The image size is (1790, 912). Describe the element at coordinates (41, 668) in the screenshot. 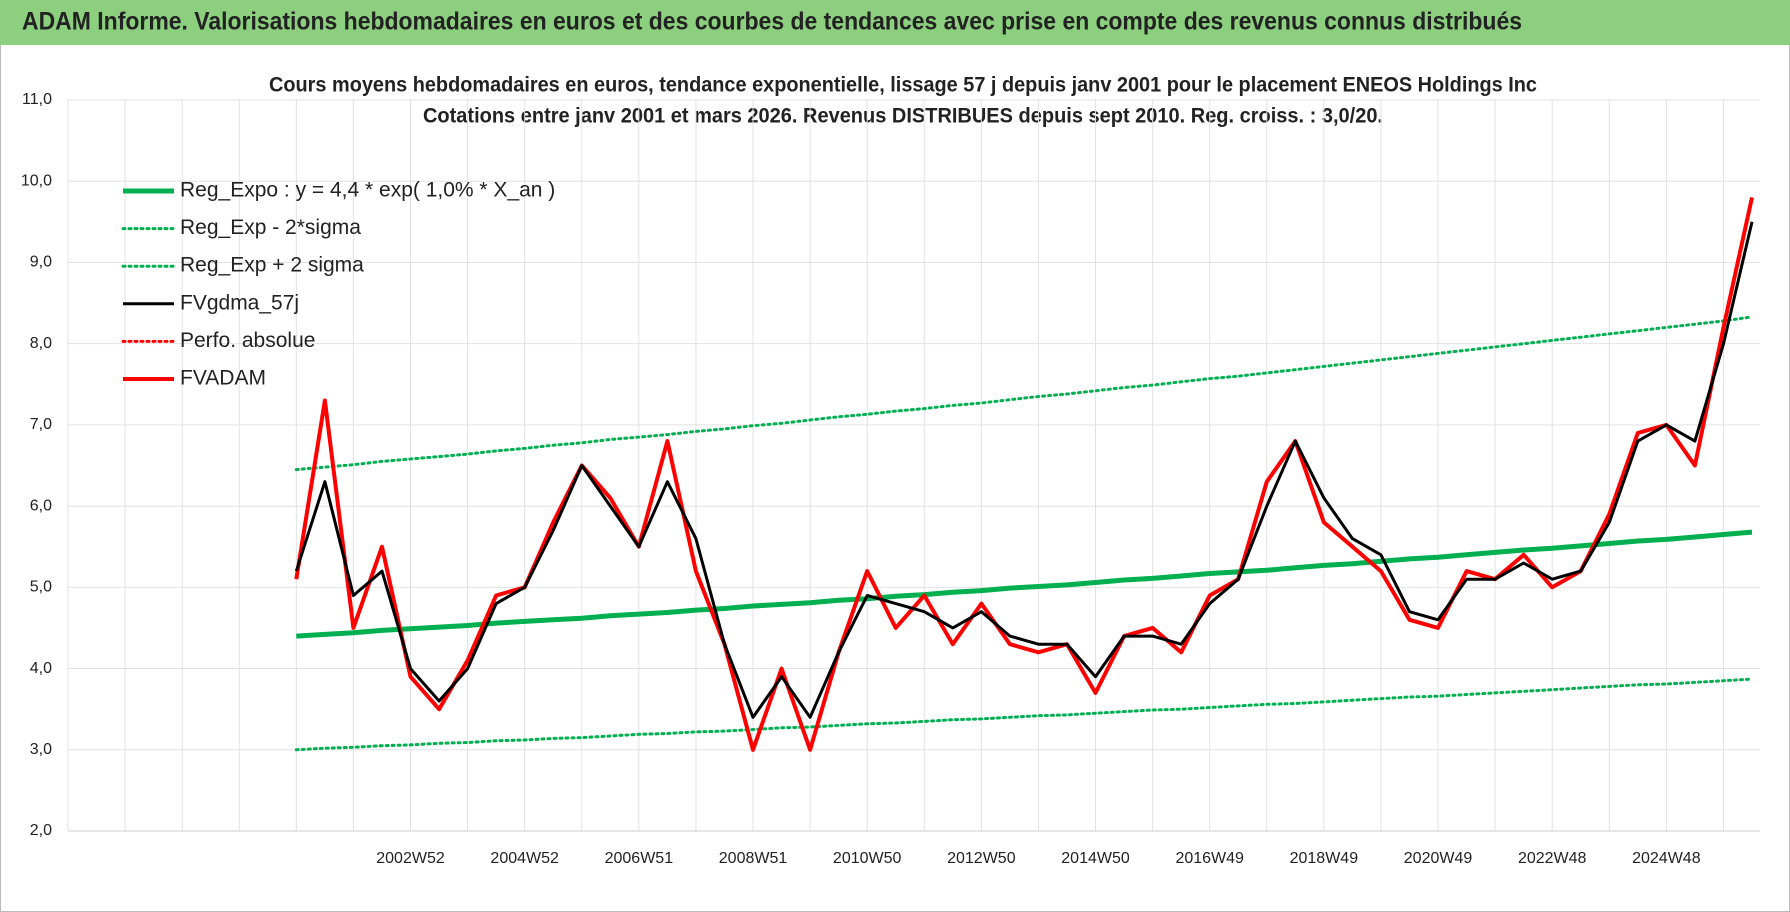

I see `y-tick-label: 4,0` at that location.